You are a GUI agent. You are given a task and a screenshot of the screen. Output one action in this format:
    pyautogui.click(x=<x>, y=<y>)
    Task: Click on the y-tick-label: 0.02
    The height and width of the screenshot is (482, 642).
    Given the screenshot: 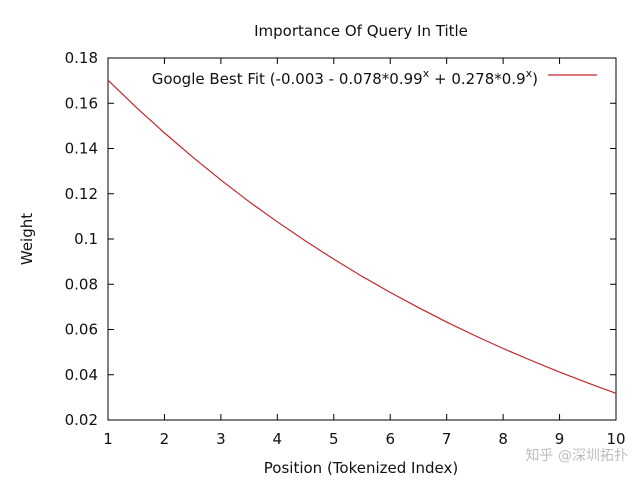 What is the action you would take?
    pyautogui.click(x=81, y=420)
    